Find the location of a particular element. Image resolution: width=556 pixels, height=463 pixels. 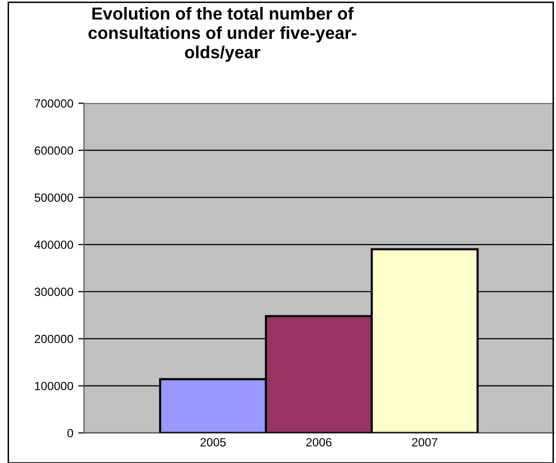

y-tick-label: 700000 is located at coordinates (54, 103).